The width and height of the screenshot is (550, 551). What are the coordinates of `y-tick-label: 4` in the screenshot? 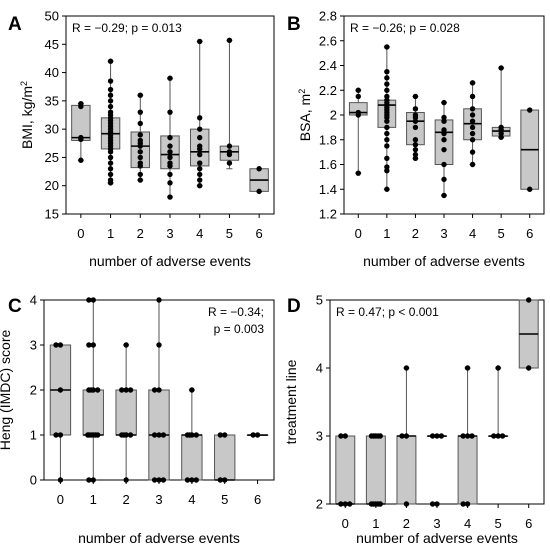 It's located at (319, 368).